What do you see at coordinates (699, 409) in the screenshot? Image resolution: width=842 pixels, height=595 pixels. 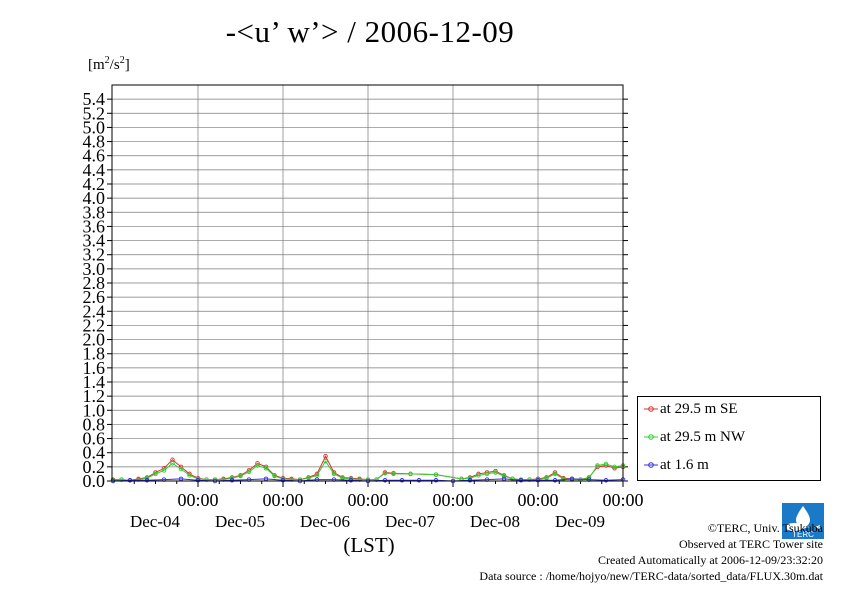 I see `legend-label-se: at 29.5 m SE` at bounding box center [699, 409].